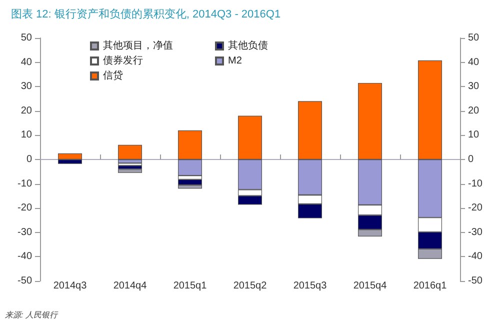 This screenshot has width=500, height=329. Describe the element at coordinates (475, 281) in the screenshot. I see `y2-tick-label: -50` at that location.